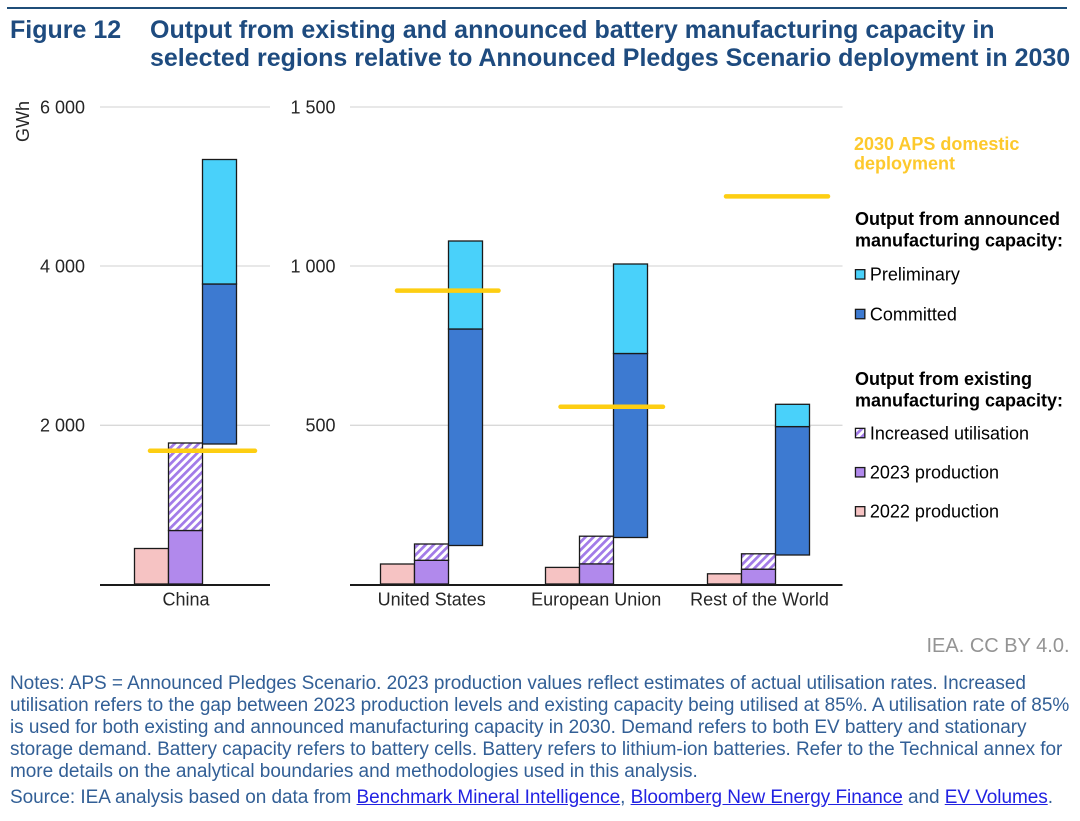 The height and width of the screenshot is (821, 1080). Describe the element at coordinates (312, 107) in the screenshot. I see `svg-text: 1 500` at that location.